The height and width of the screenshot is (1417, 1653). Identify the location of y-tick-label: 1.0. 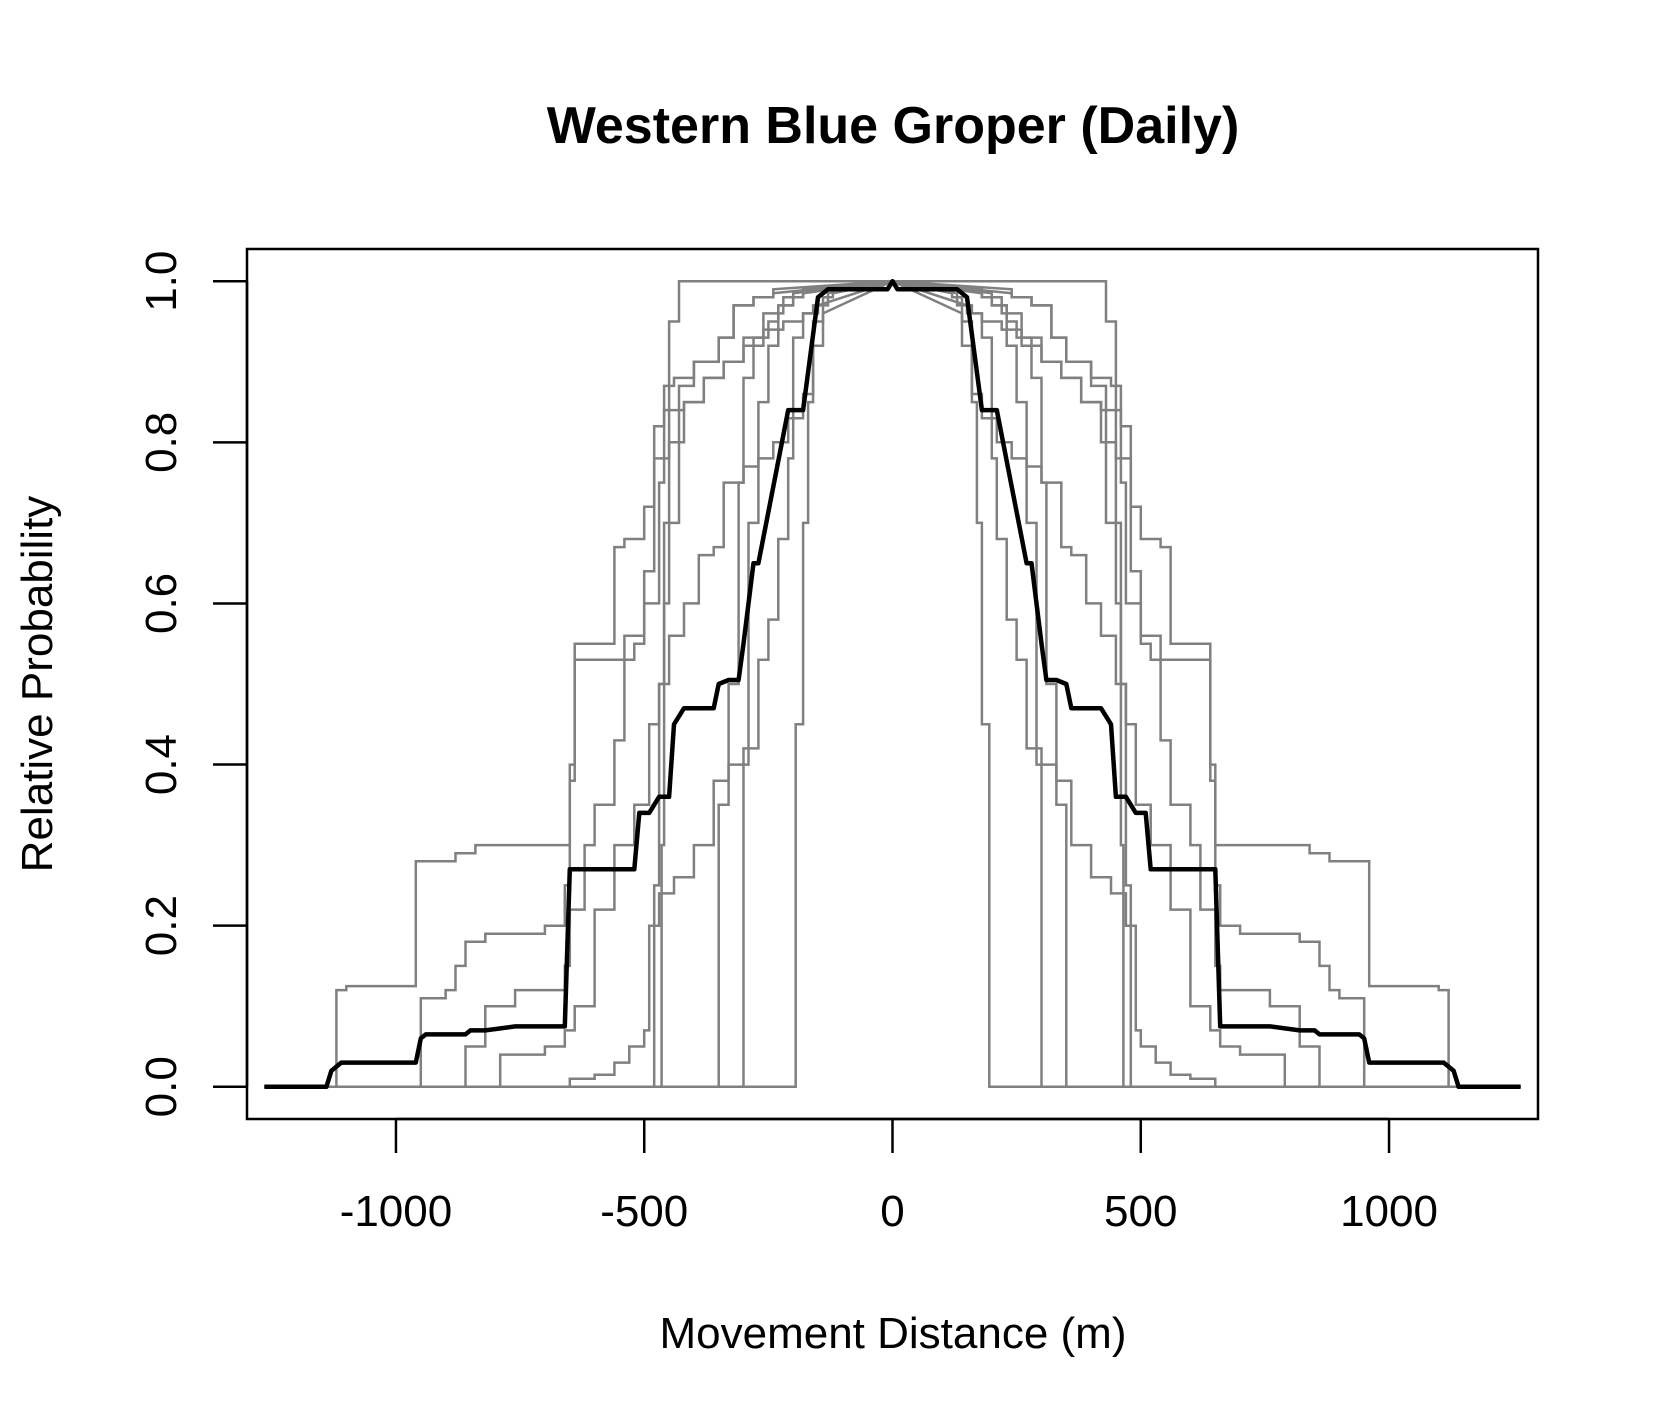
(161, 281).